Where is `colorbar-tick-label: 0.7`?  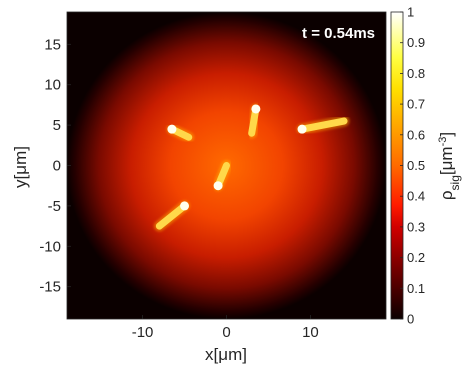
colorbar-tick-label: 0.7 is located at coordinates (416, 104).